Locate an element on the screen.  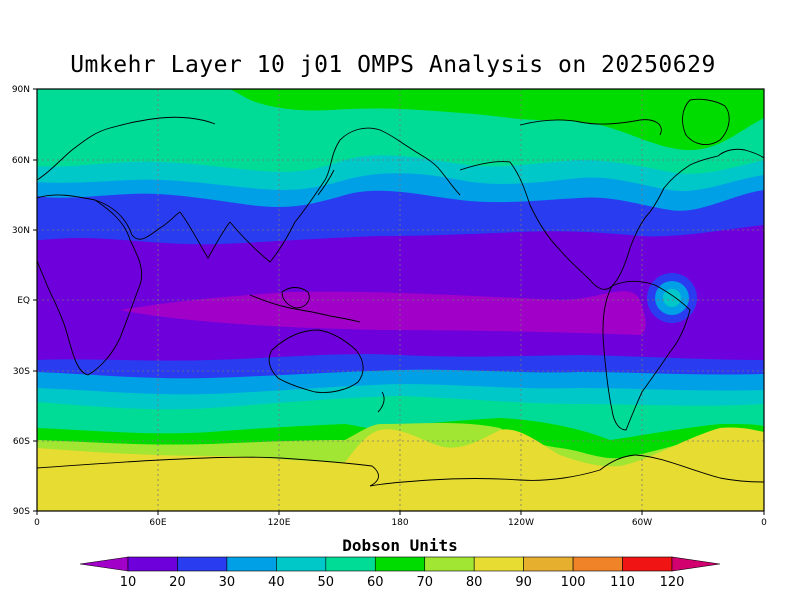
lon-labels: 0 60E 120E 180 120W 60W 0 is located at coordinates (400, 523).